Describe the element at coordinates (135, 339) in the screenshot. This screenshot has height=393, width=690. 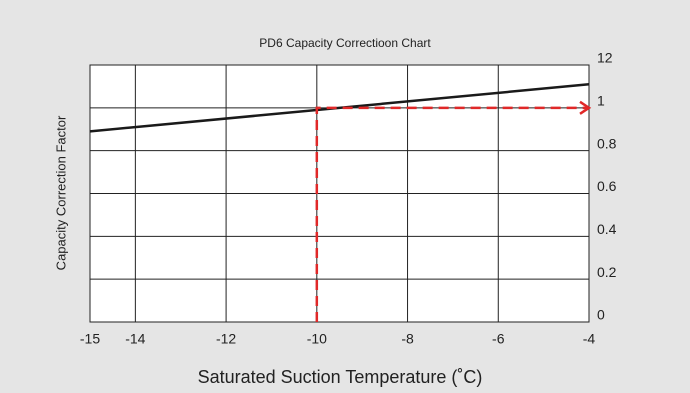
I see `x-tick-label: -14` at that location.